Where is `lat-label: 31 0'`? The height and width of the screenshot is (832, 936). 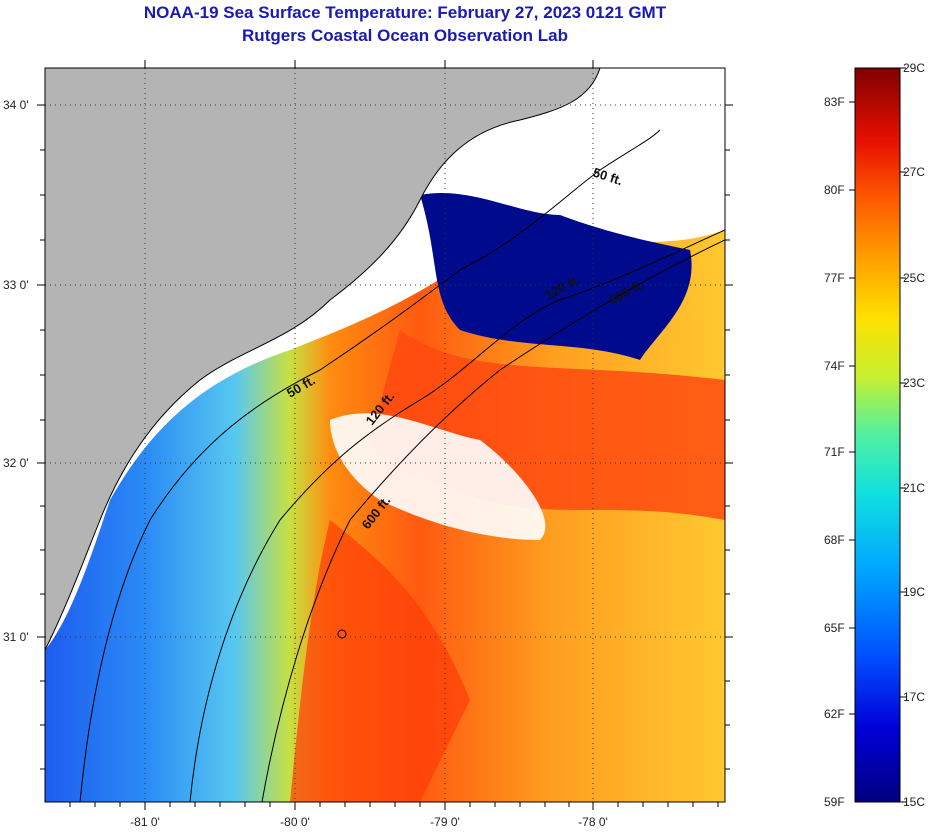 lat-label: 31 0' is located at coordinates (16, 637).